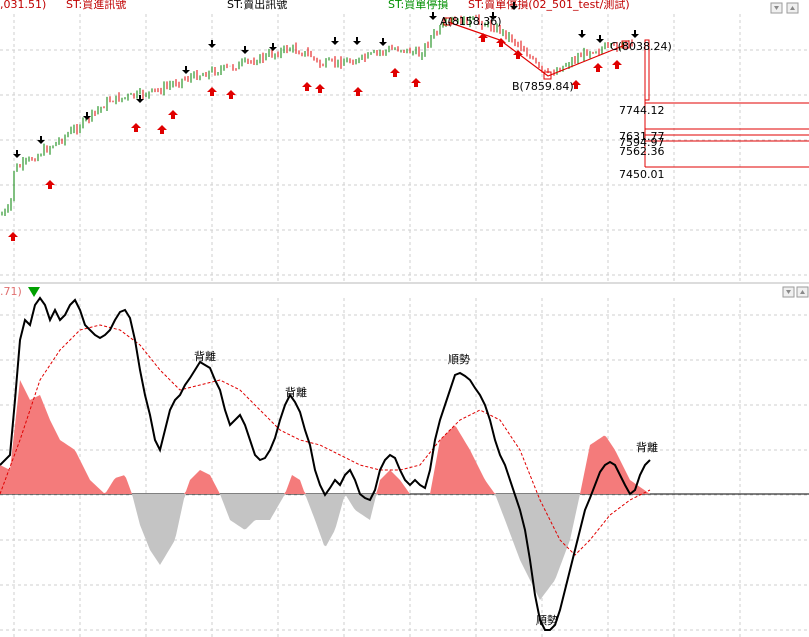 Image resolution: width=809 pixels, height=637 pixels. Describe the element at coordinates (257, 5) in the screenshot. I see `legend-sell-exit: ST:賣出訊號` at that location.